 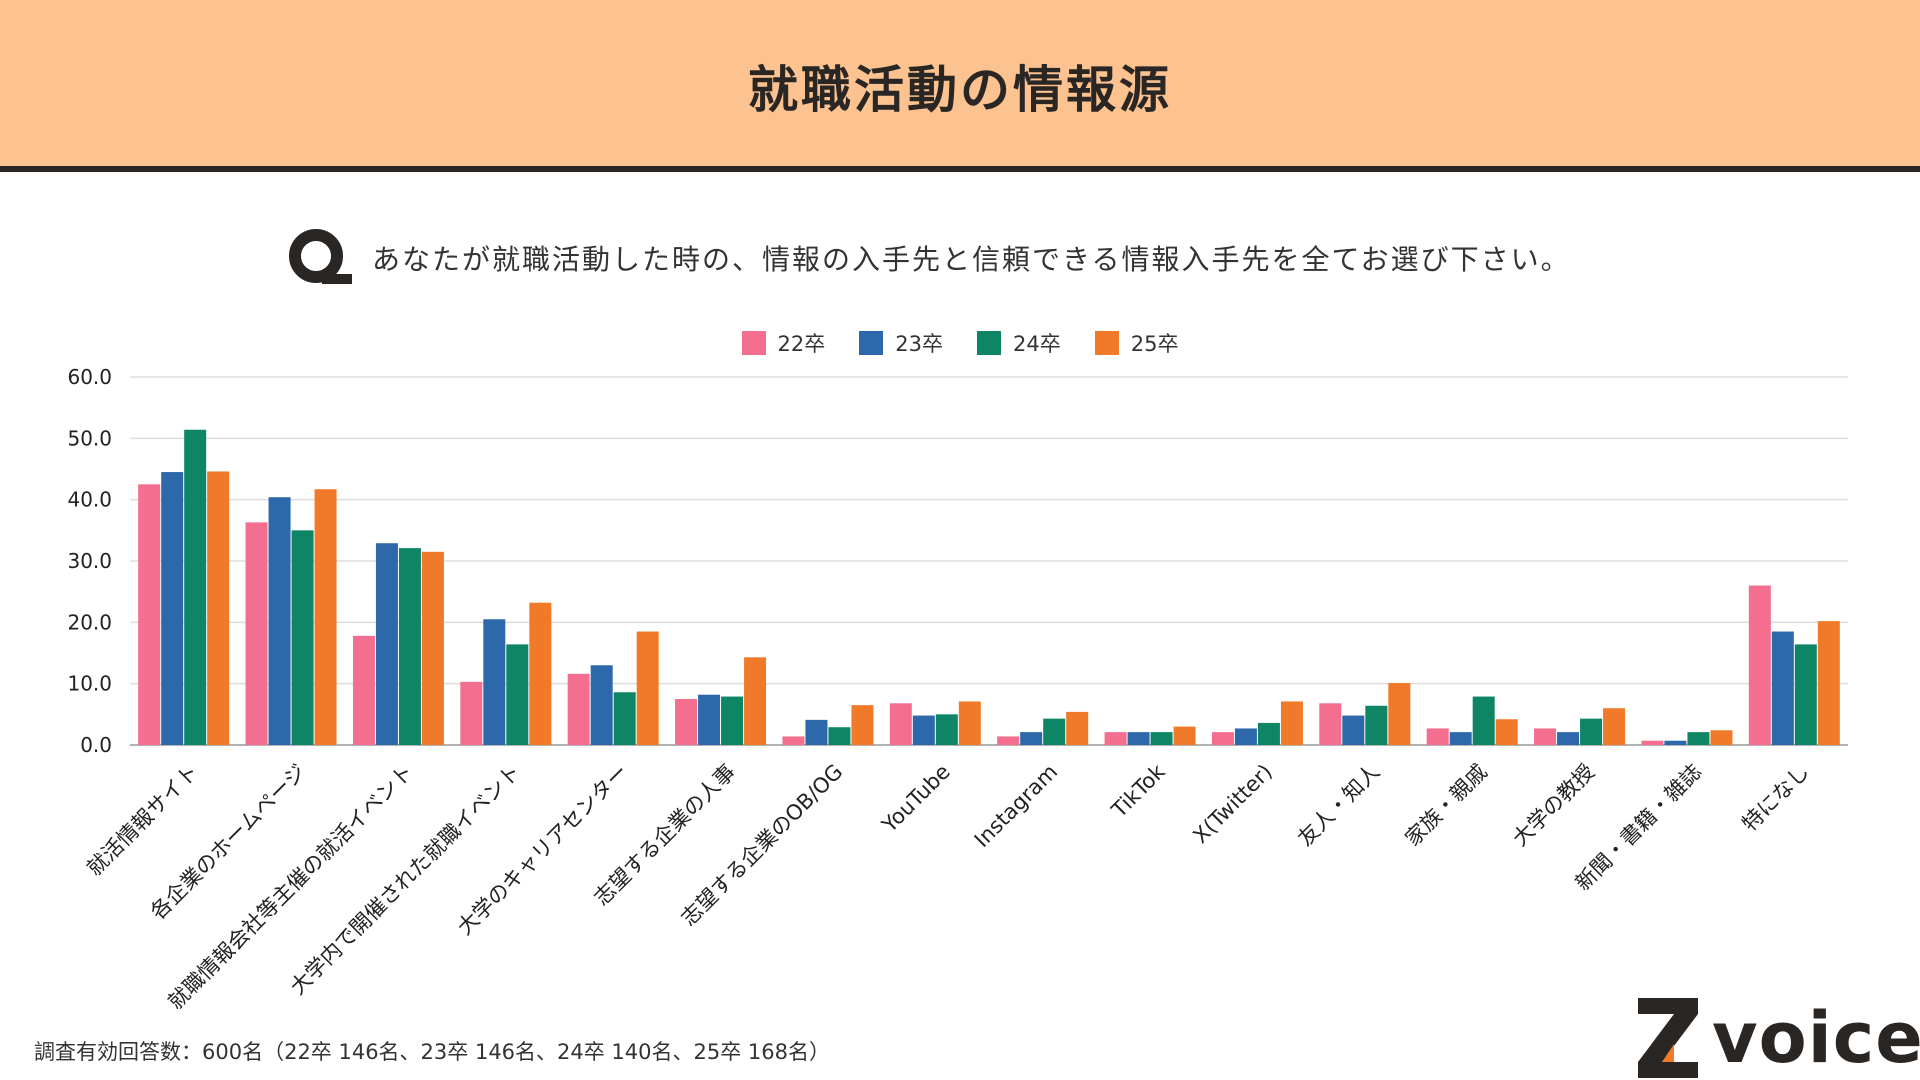 I want to click on bar-24卒-15, so click(x=1805, y=694).